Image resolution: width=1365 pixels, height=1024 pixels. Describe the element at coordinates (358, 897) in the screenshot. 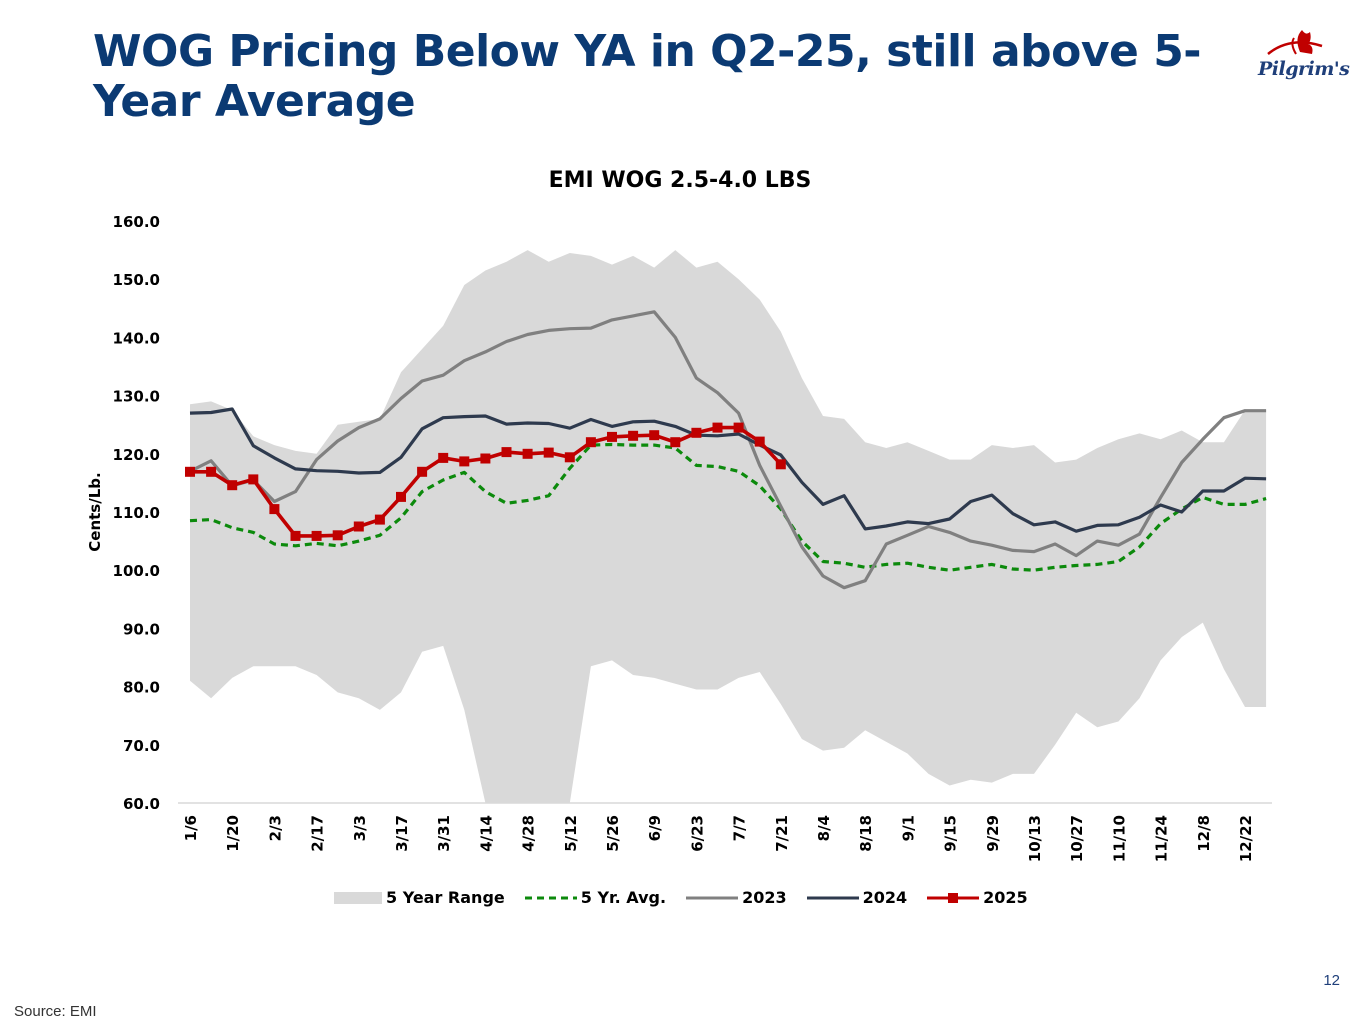

I see `legend-swatch-range` at that location.